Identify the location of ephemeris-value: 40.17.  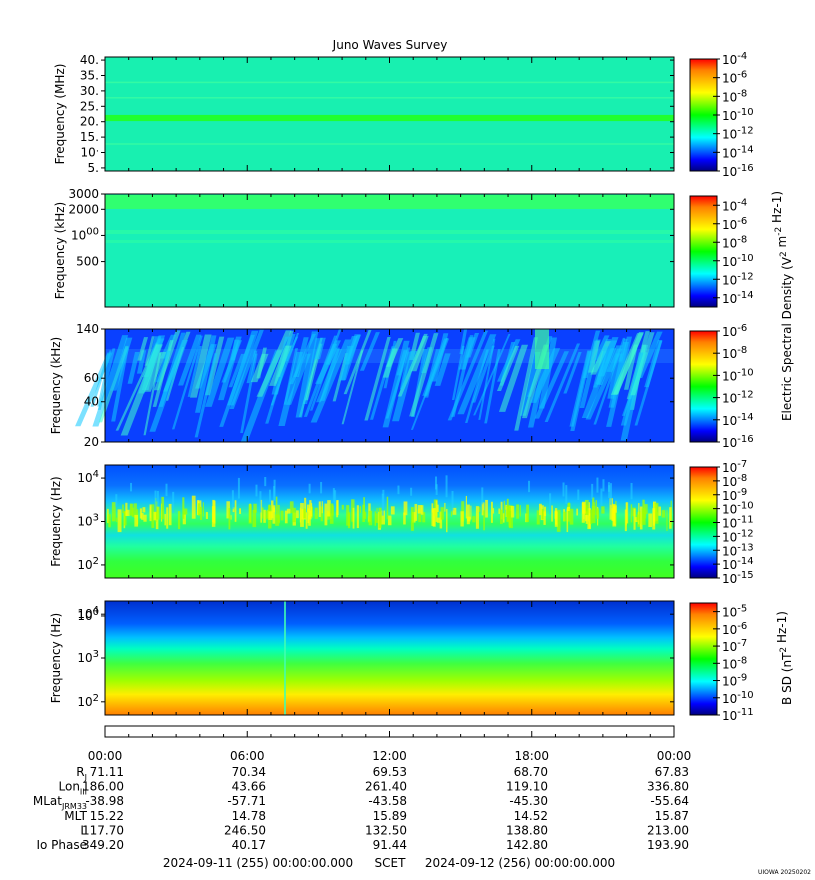
(249, 845).